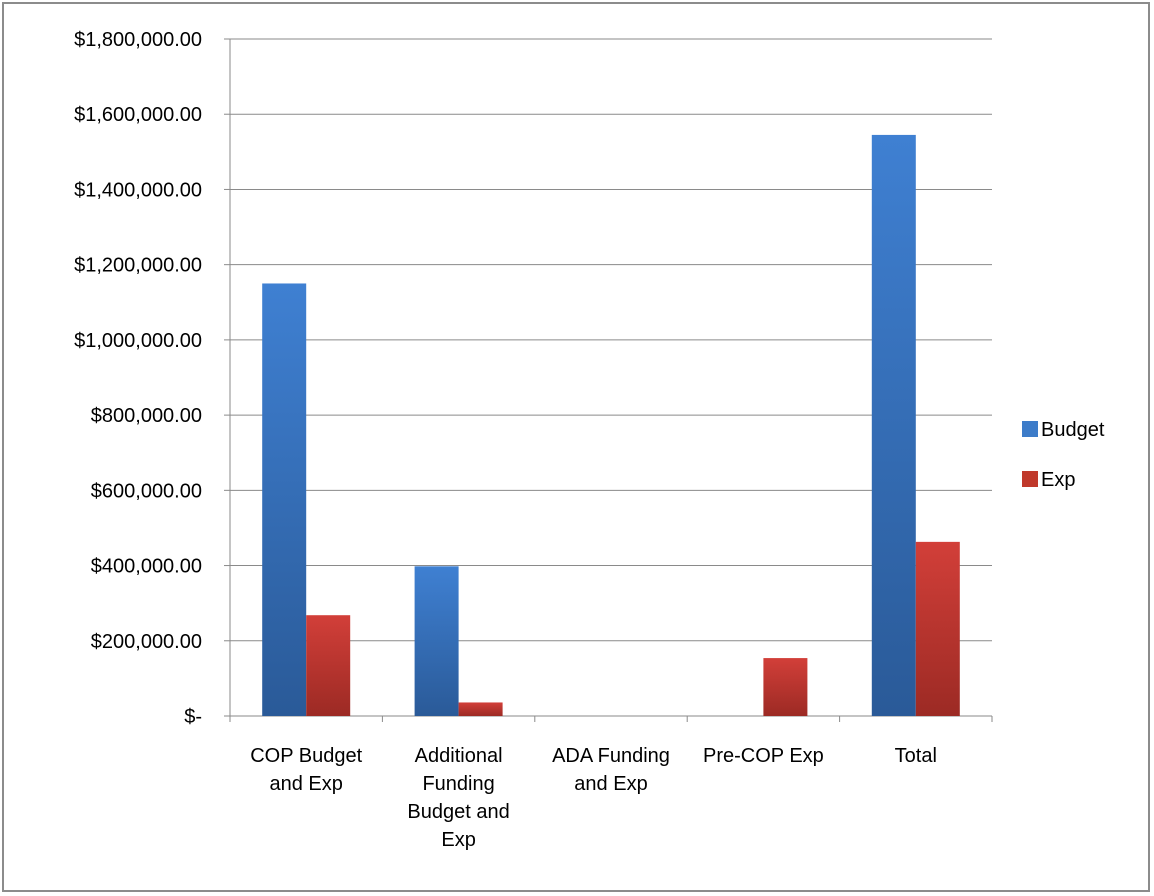 Image resolution: width=1154 pixels, height=896 pixels. Describe the element at coordinates (138, 341) in the screenshot. I see `y-tick-label: $1,000,000.00` at that location.